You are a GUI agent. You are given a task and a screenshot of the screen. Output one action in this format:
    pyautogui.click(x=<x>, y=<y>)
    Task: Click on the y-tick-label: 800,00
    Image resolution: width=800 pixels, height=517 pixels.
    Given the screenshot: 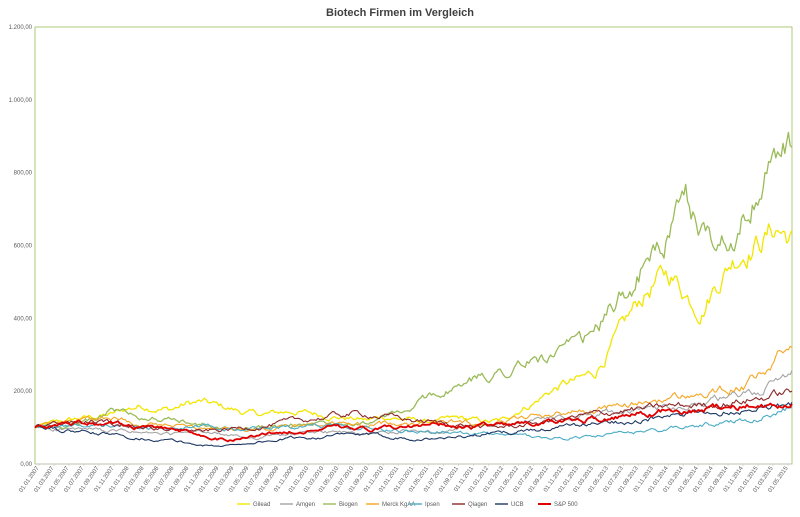 What is the action you would take?
    pyautogui.click(x=23, y=174)
    